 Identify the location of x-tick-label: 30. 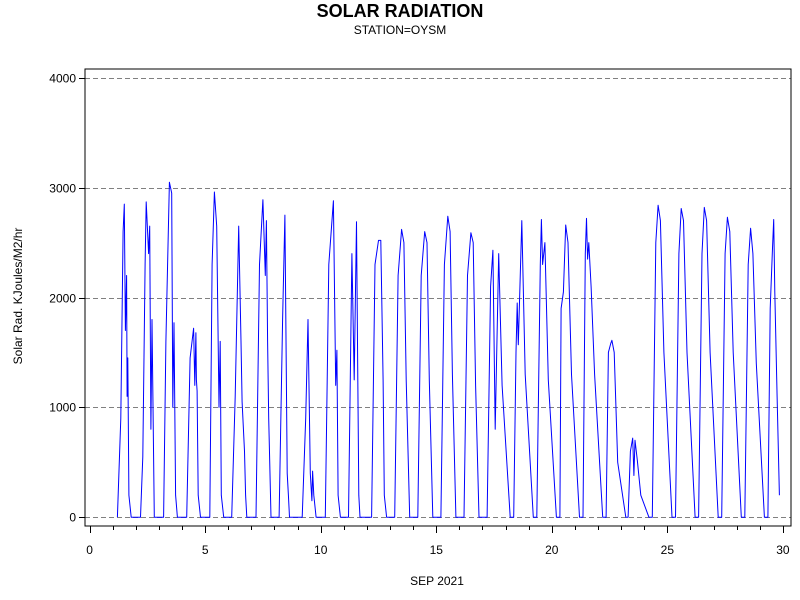
(783, 550).